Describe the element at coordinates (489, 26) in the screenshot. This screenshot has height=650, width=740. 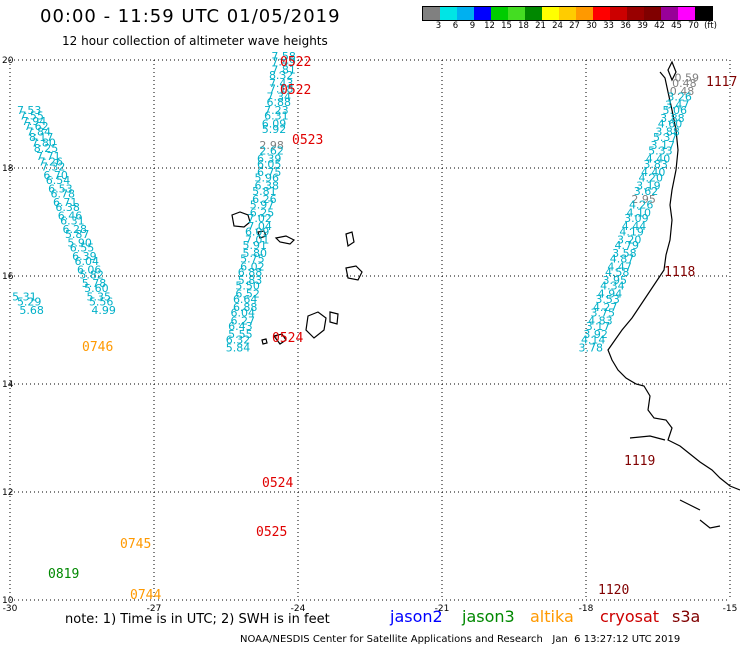
I see `colorbar-label: 12` at that location.